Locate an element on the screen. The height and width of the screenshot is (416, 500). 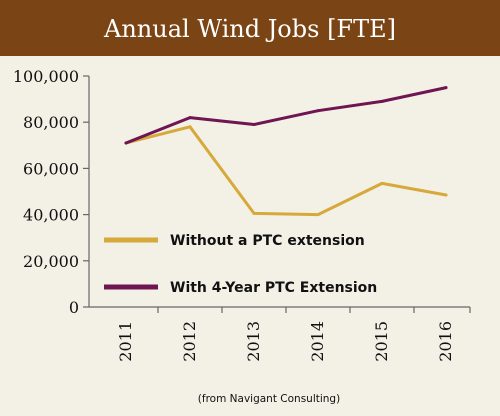
x-tick-label: 2014 is located at coordinates (317, 341).